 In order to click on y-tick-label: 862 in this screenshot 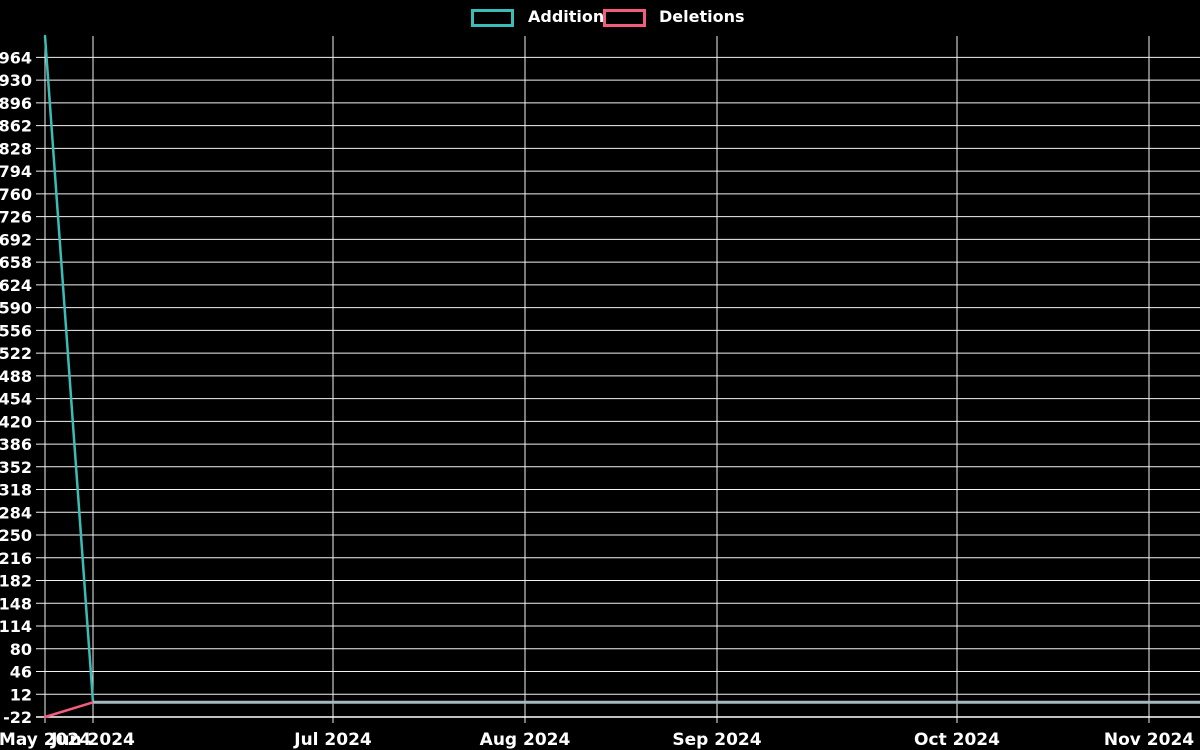, I will do `click(16, 126)`.